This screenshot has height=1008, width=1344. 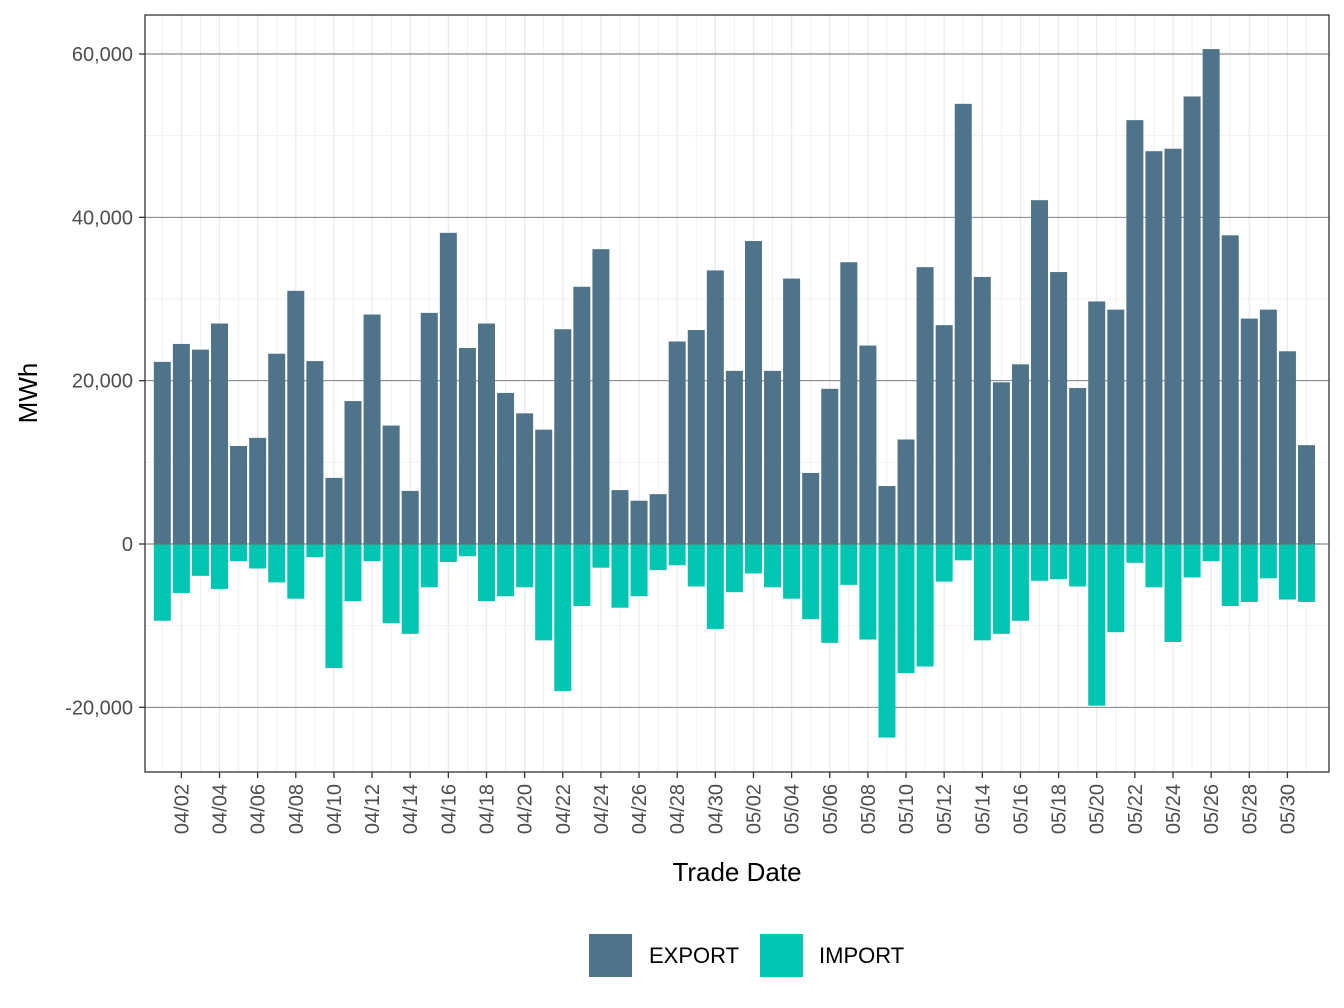 What do you see at coordinates (487, 809) in the screenshot?
I see `x-tick-label: 04/18` at bounding box center [487, 809].